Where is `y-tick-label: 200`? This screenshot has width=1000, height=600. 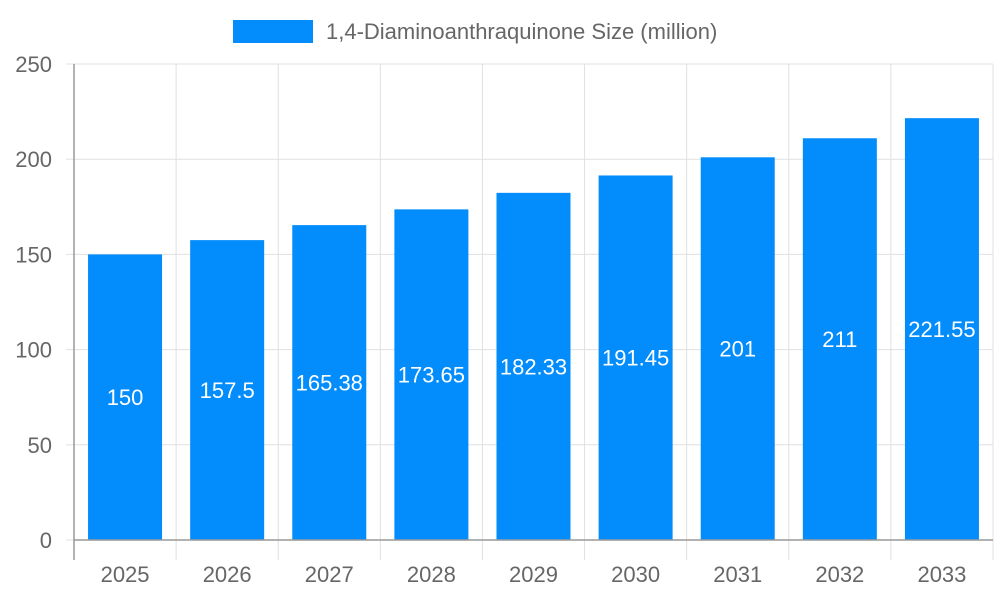
y-tick-label: 200 is located at coordinates (33, 159).